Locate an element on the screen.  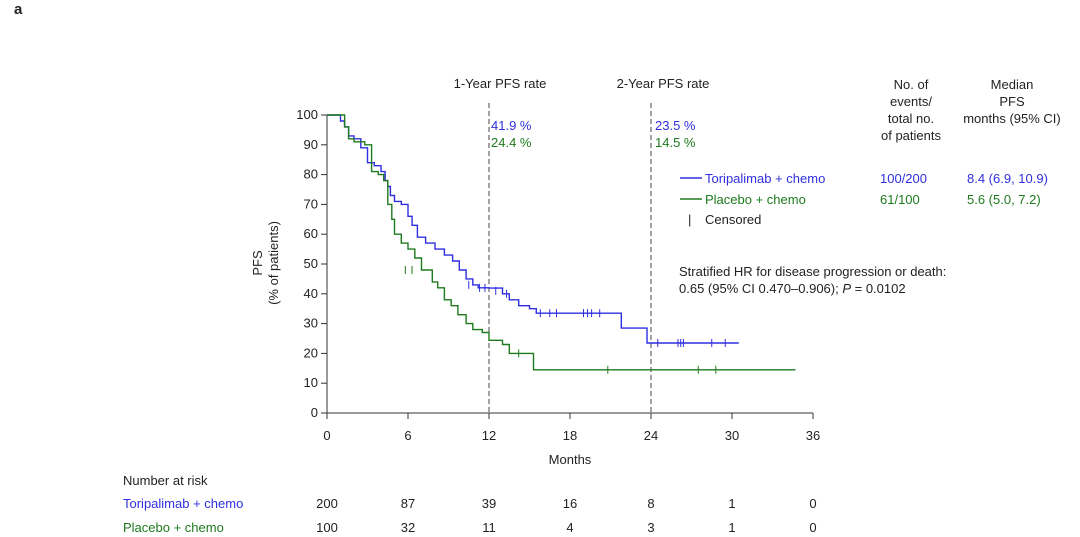
legend-events-placebo: 61/100 is located at coordinates (900, 199).